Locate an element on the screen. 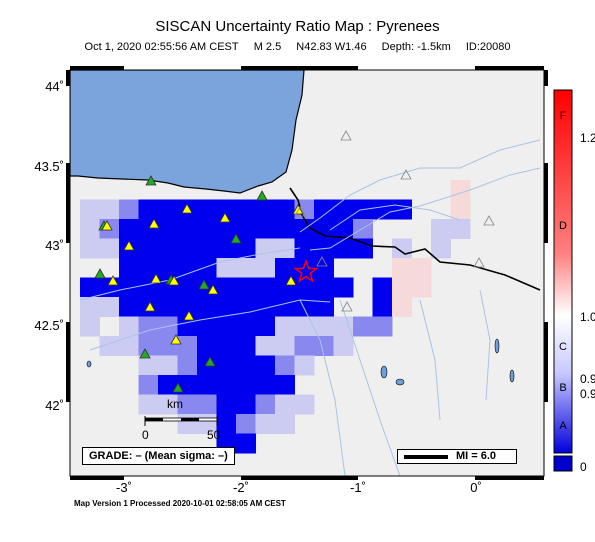  colorbar-letter-b: B is located at coordinates (563, 388).